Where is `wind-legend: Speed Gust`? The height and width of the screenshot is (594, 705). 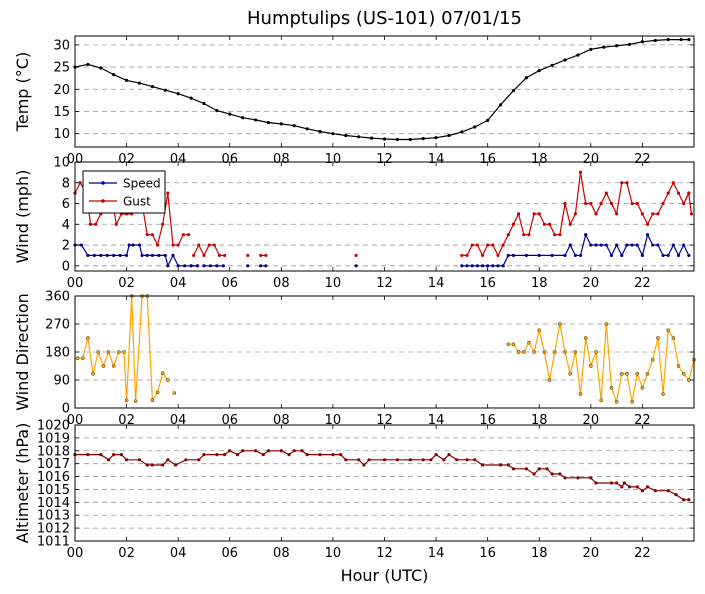
wind-legend: Speed Gust is located at coordinates (124, 192).